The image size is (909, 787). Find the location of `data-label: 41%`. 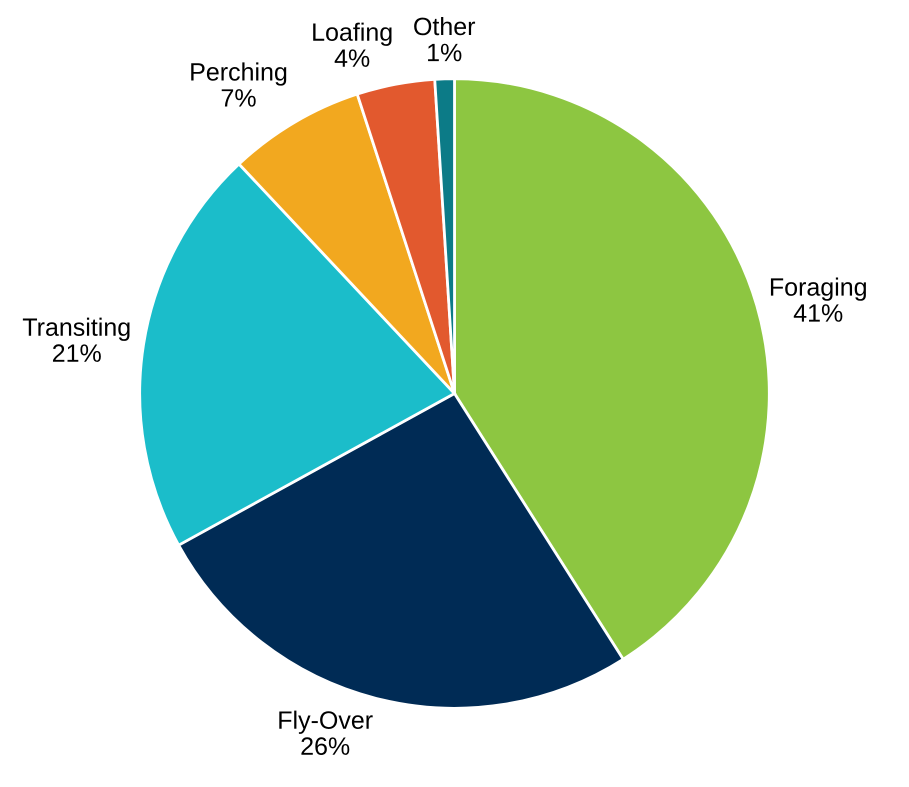

data-label: 41% is located at coordinates (818, 313).